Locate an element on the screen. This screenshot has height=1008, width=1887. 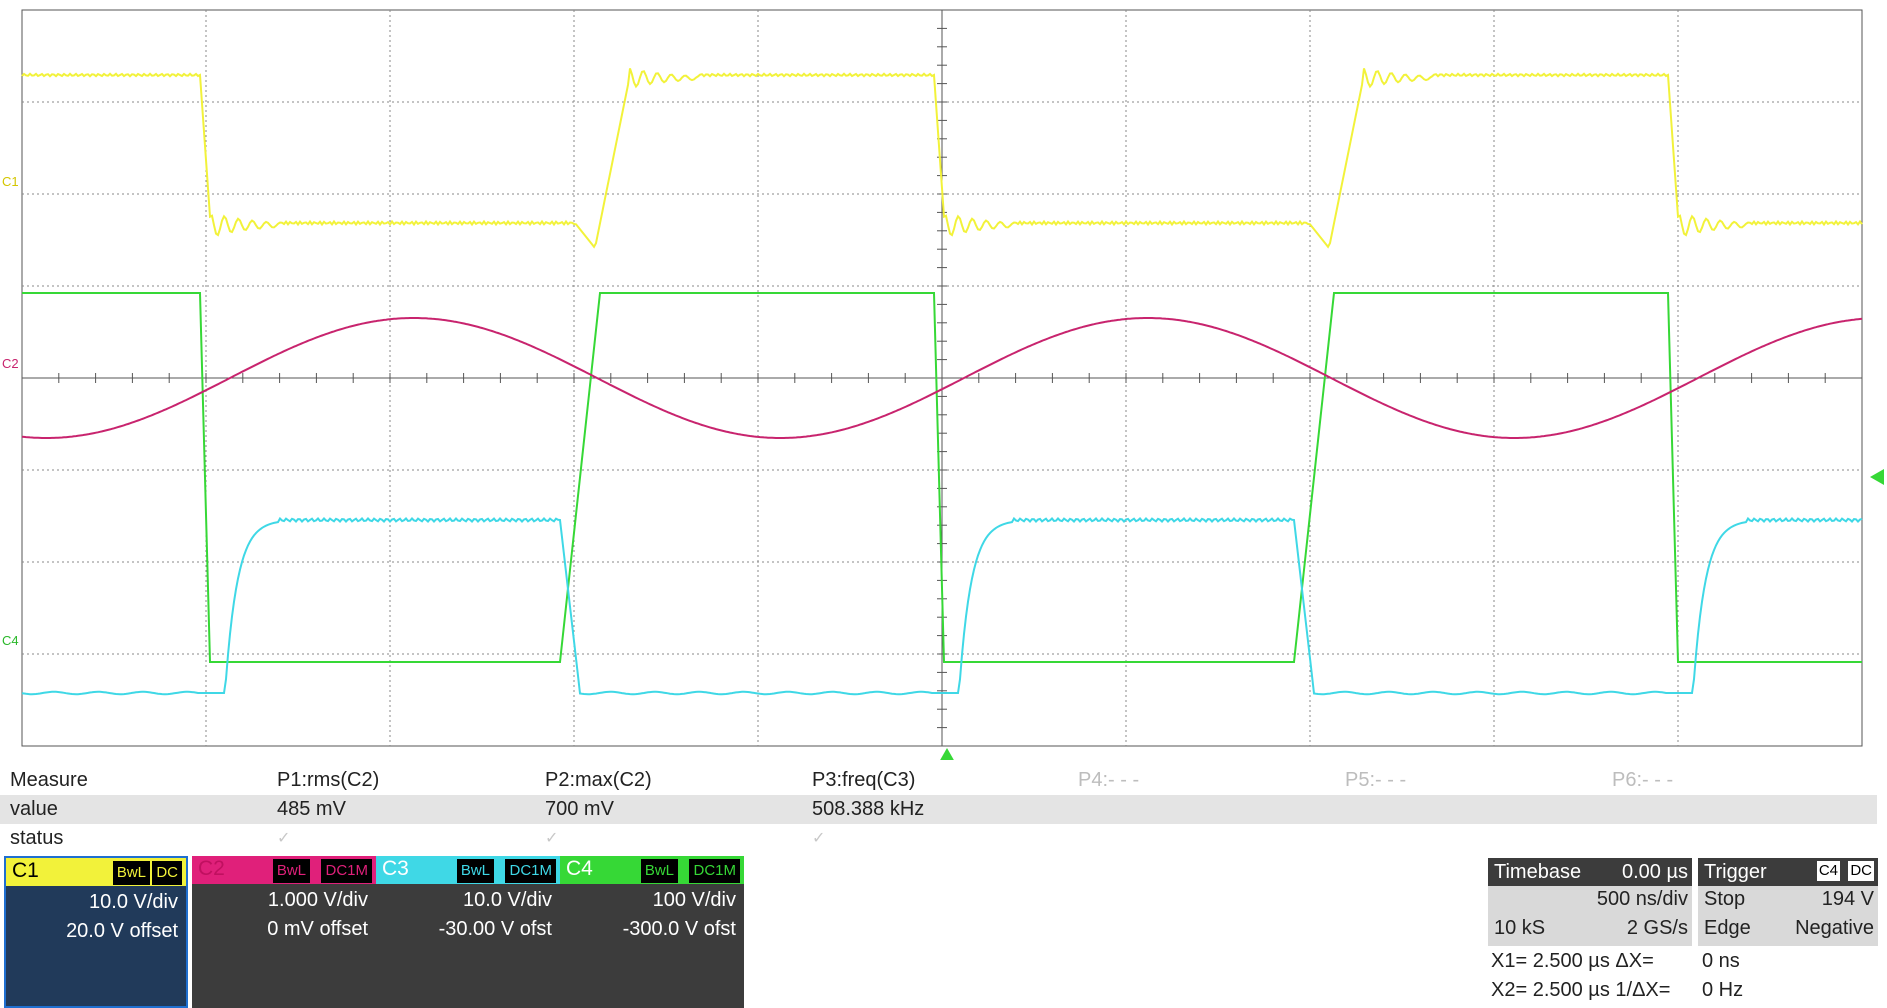
channel-c3-coupling-badge: DC1M is located at coordinates (530, 871).